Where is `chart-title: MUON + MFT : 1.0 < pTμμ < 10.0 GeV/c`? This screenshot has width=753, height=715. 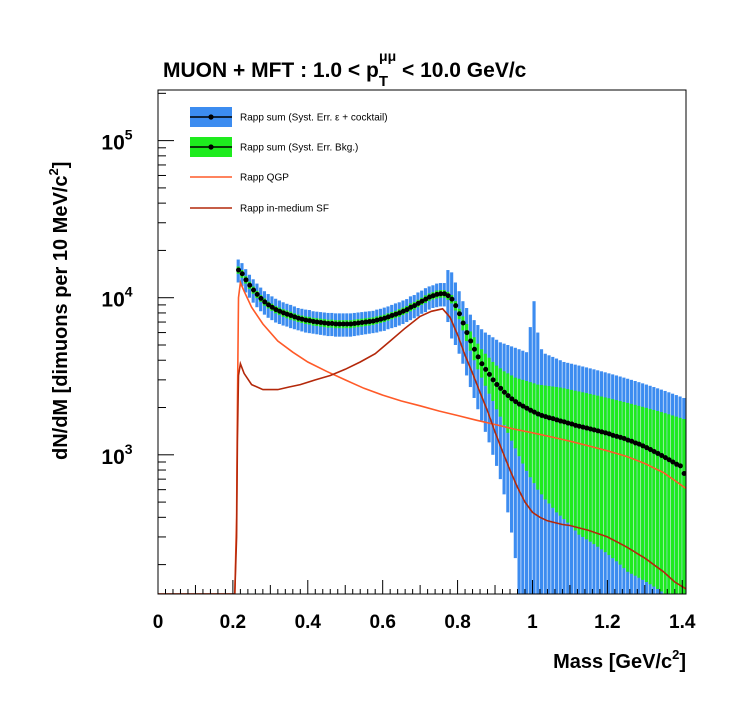 chart-title: MUON + MFT : 1.0 < pTμμ < 10.0 GeV/c is located at coordinates (345, 69).